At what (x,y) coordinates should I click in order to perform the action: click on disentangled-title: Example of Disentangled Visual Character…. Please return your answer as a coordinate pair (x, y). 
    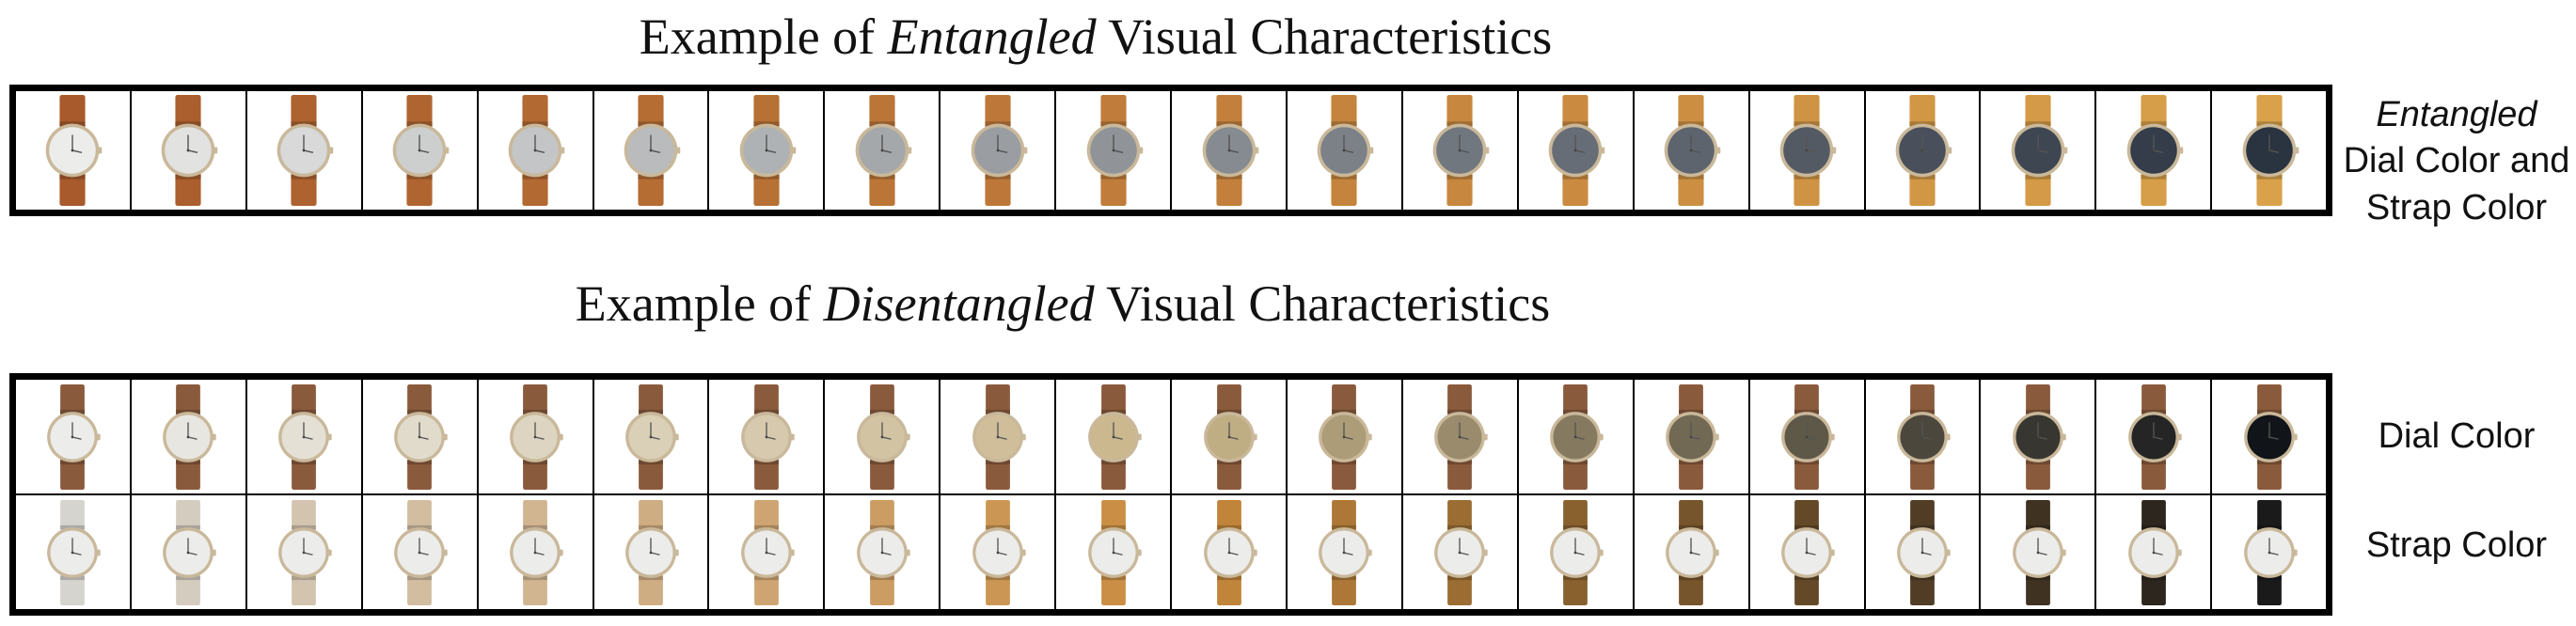
    Looking at the image, I should click on (1063, 303).